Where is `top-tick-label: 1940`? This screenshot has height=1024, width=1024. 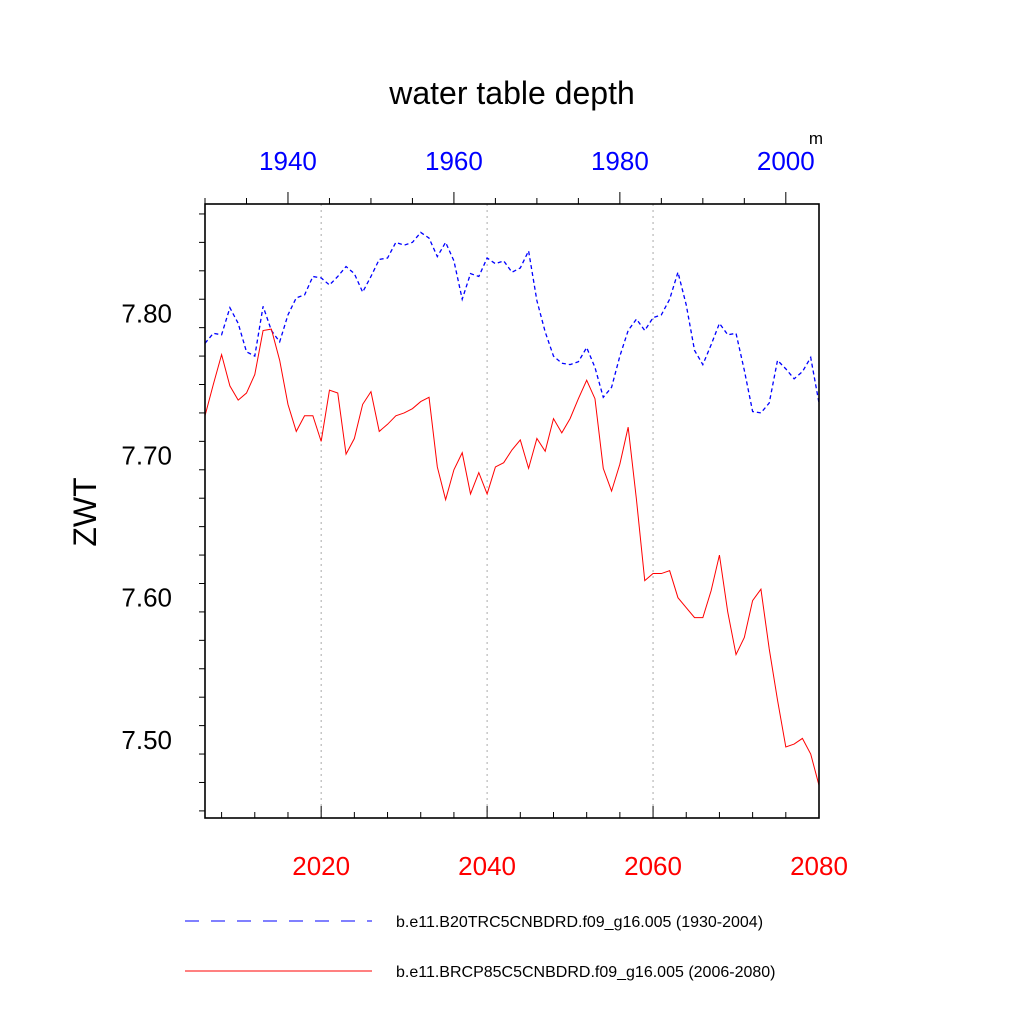 top-tick-label: 1940 is located at coordinates (288, 161).